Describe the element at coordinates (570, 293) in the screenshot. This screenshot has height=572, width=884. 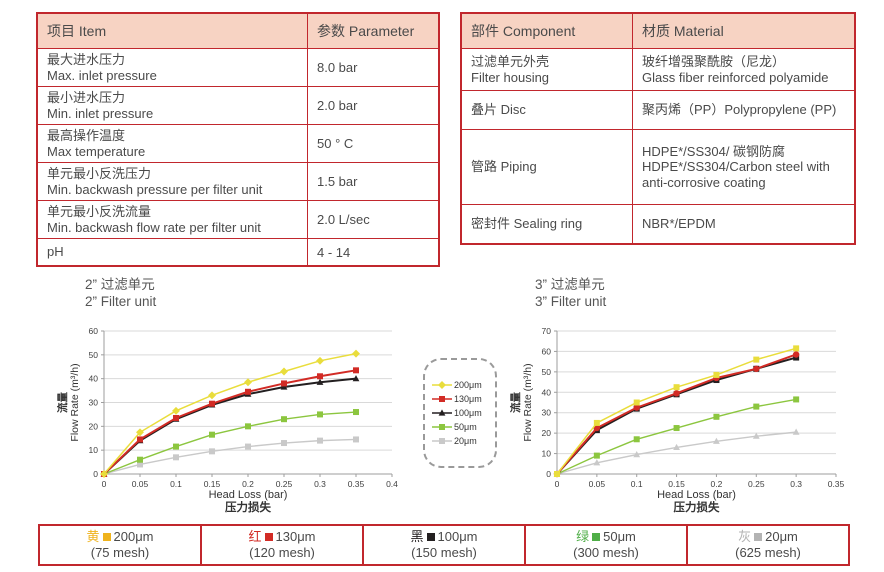
I see `chart-title-3inch: 3” 过滤单元 3” Filter unit` at that location.